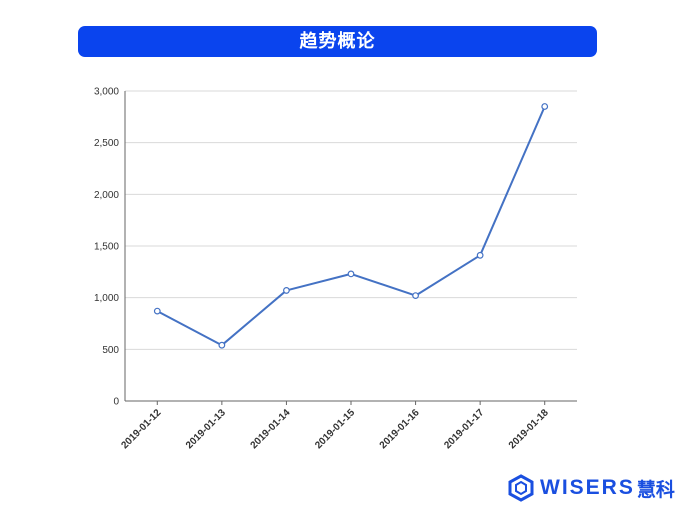 The height and width of the screenshot is (520, 693). I want to click on y-tick-label: 2,000, so click(106, 195).